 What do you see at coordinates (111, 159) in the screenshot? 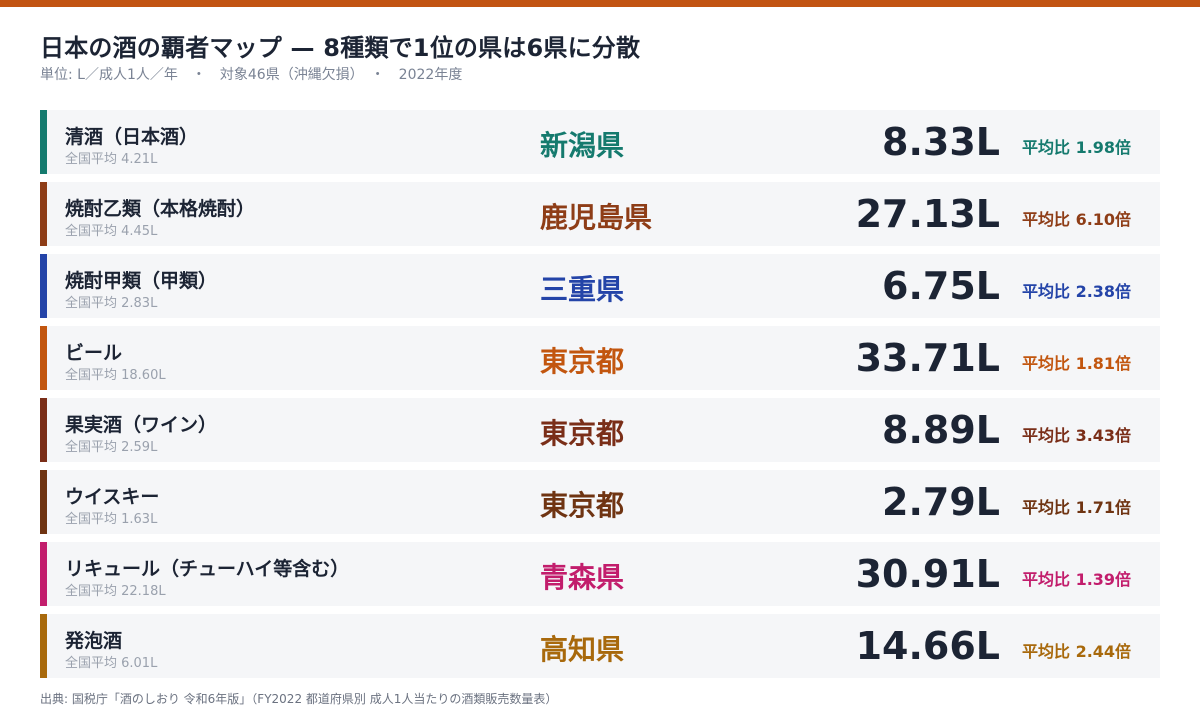
I see `national-average-label: 全国平均 4.21L` at bounding box center [111, 159].